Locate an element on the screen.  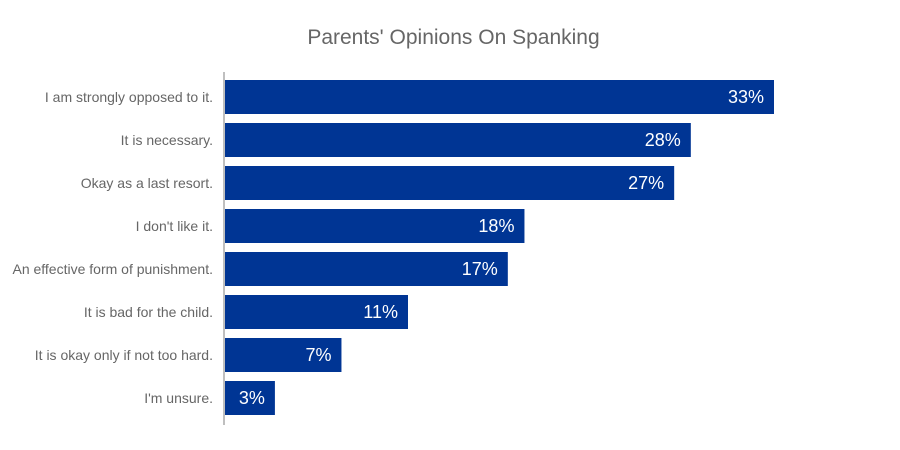
category-label: I don't like it. is located at coordinates (174, 226).